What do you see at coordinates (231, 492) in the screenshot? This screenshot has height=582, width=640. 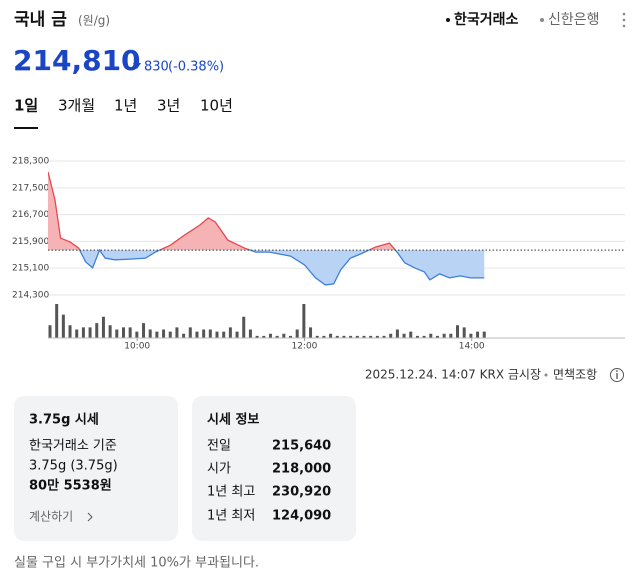 I see `info-label: 1년 최고` at bounding box center [231, 492].